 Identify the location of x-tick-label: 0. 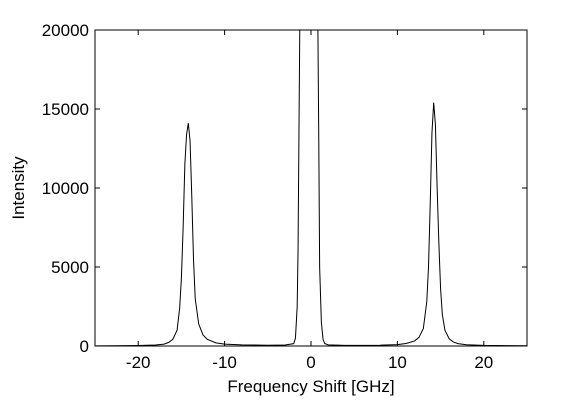
(310, 362).